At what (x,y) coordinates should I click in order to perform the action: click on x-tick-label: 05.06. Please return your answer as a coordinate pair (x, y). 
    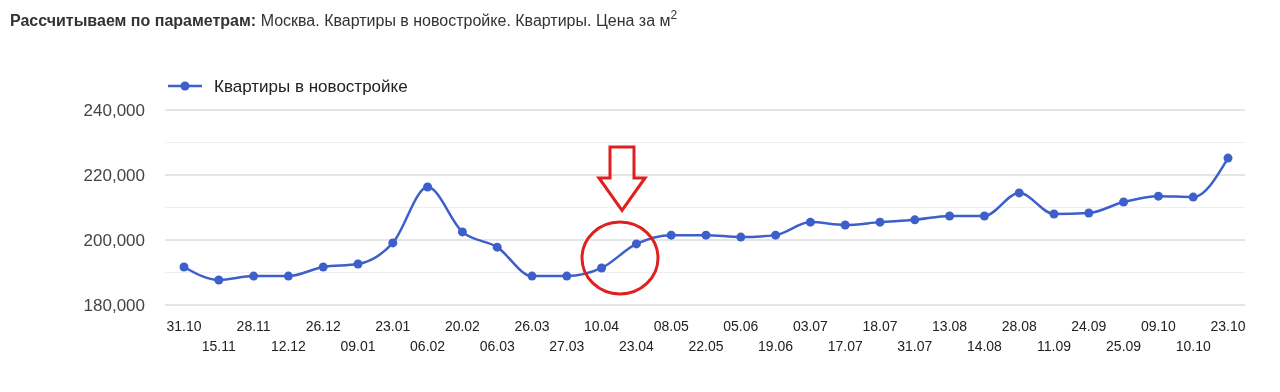
    Looking at the image, I should click on (741, 326).